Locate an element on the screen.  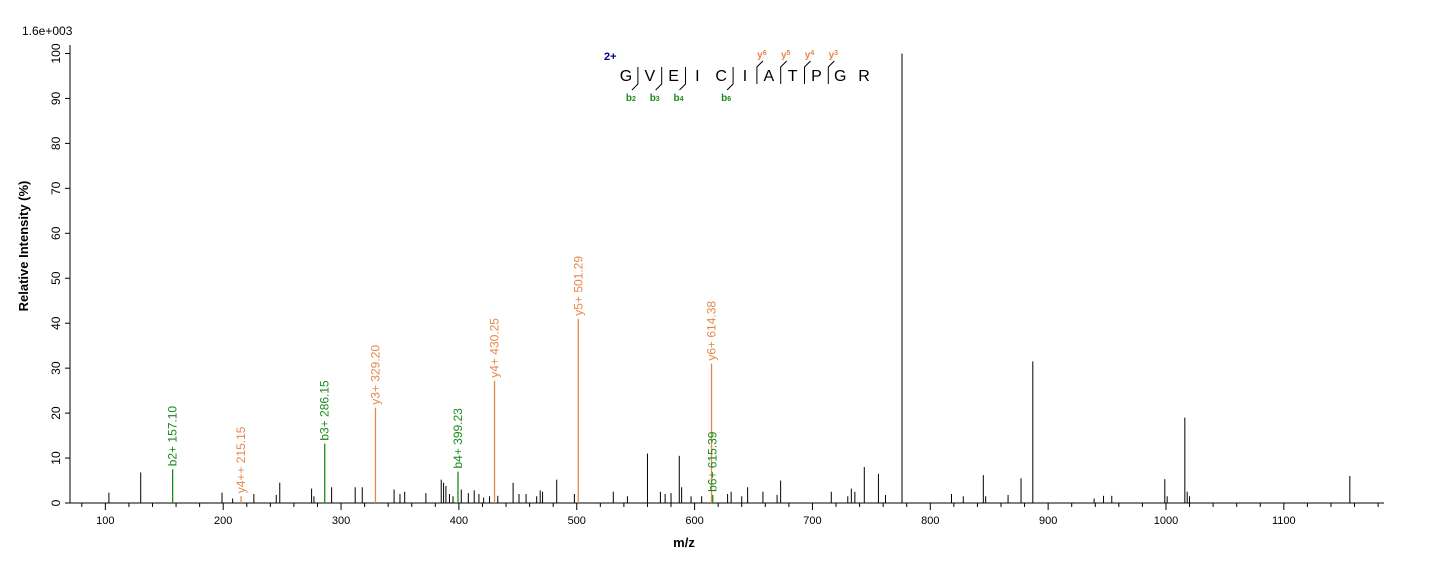
y-ion-label: y4 is located at coordinates (810, 55).